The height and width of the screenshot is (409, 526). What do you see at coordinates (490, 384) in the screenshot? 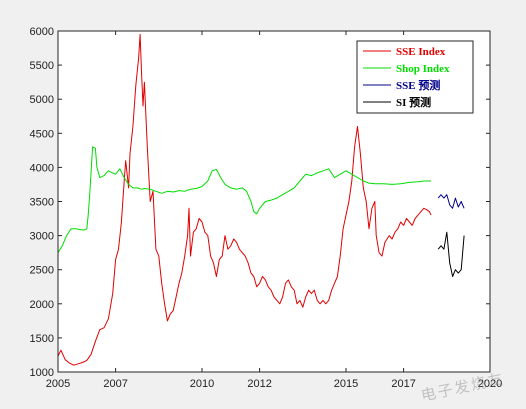
I see `x-tick-label: 2020` at bounding box center [490, 384].